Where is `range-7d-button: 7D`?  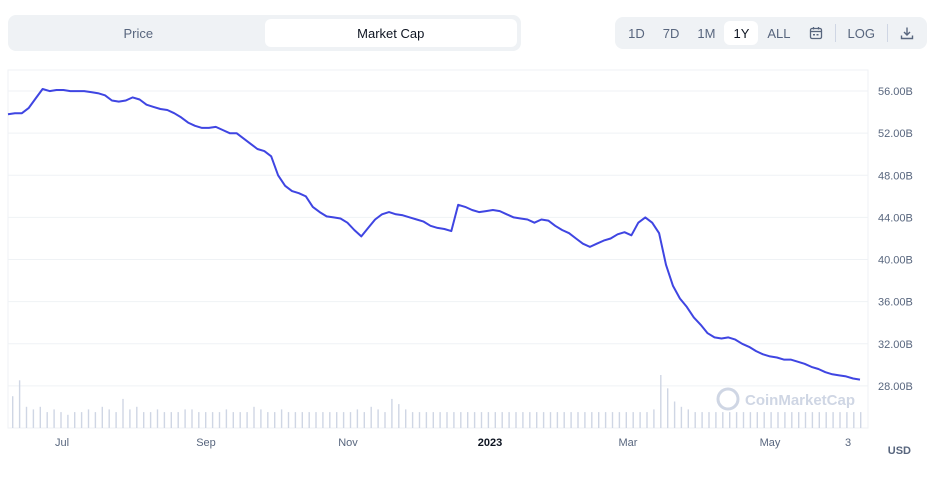
range-7d-button: 7D is located at coordinates (671, 33).